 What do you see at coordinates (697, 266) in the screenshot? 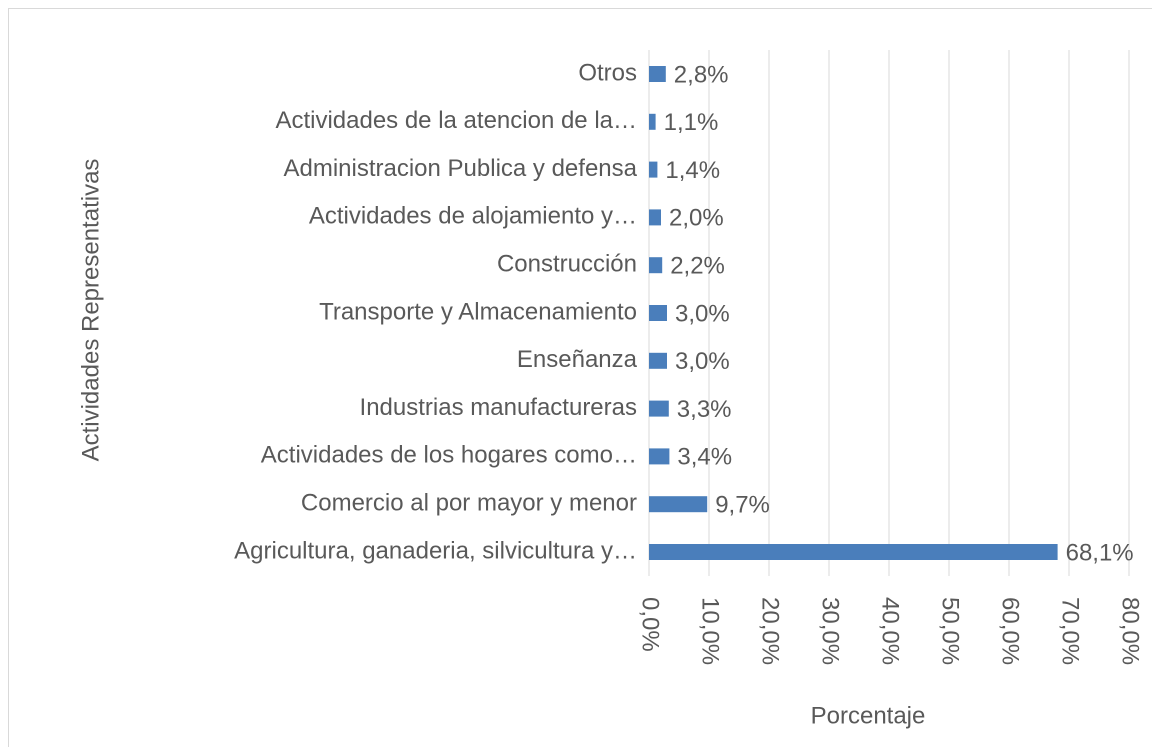
I see `value-label: 2,2%` at bounding box center [697, 266].